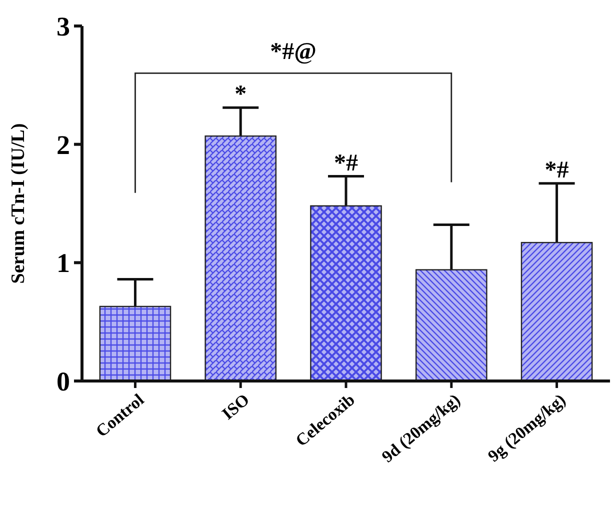 This screenshot has height=509, width=612. Describe the element at coordinates (236, 407) in the screenshot. I see `x-tick-label: ISO` at that location.